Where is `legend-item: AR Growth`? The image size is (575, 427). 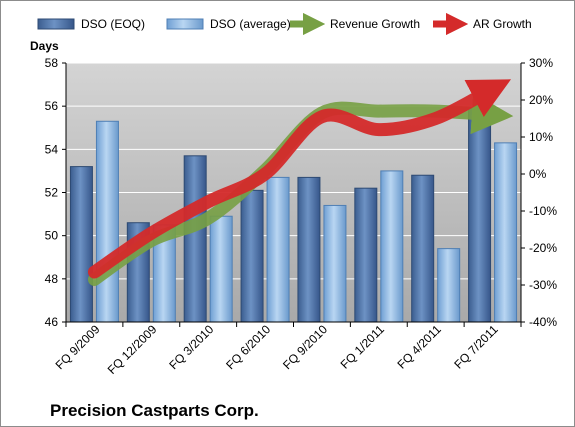
legend-item: AR Growth is located at coordinates (482, 24).